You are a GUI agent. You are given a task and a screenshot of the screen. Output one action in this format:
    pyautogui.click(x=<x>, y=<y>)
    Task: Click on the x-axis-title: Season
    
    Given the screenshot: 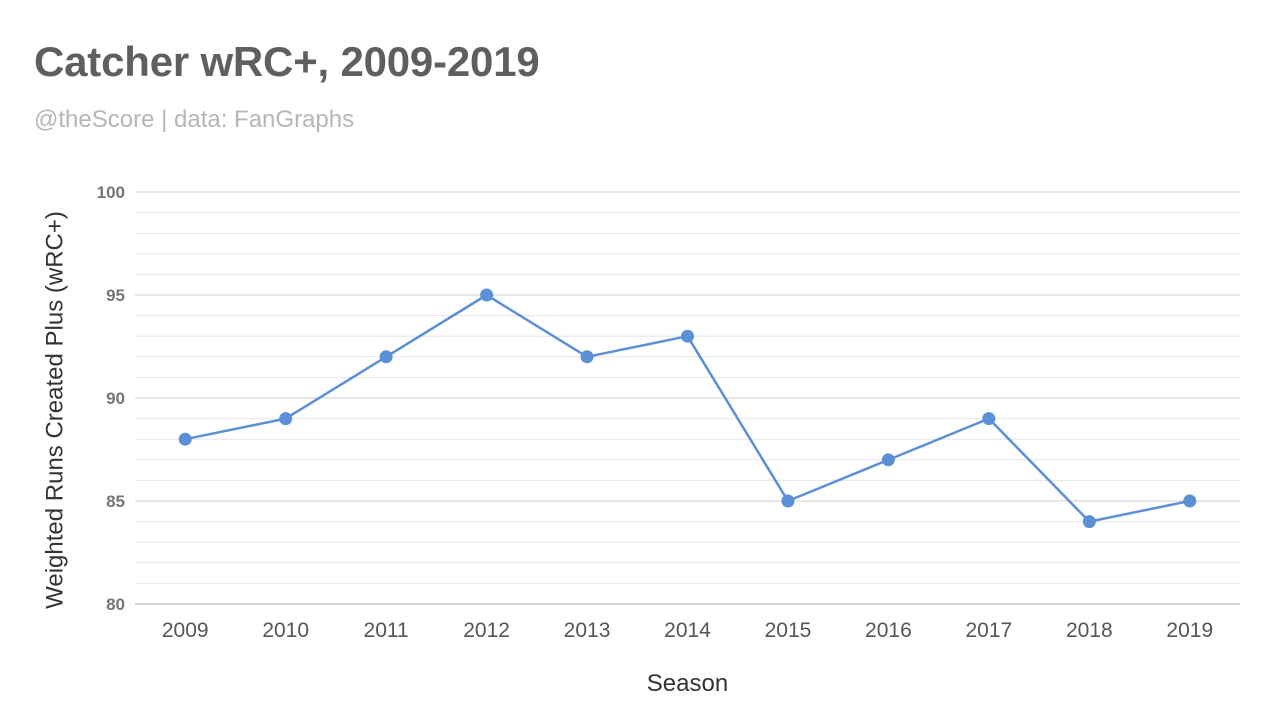 What is the action you would take?
    pyautogui.click(x=687, y=683)
    